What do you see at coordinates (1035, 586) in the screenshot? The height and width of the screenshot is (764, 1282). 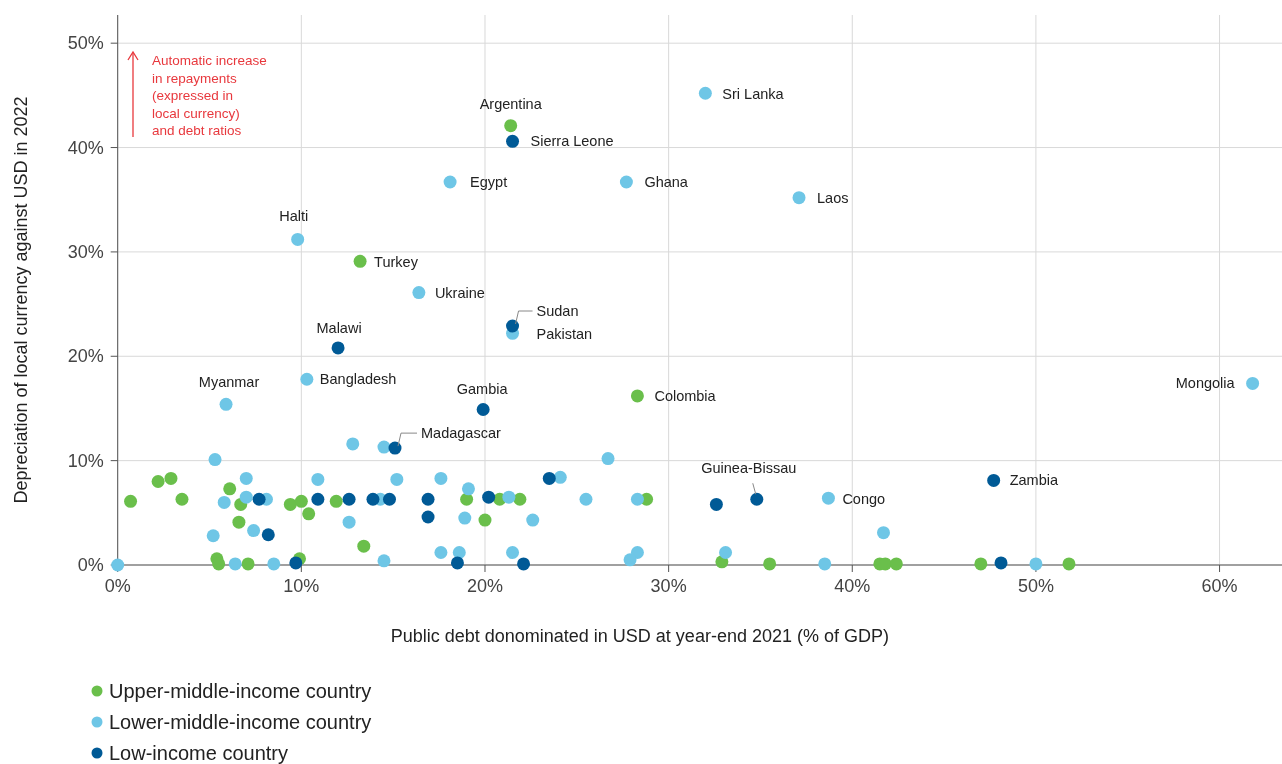 I see `x-tick-label: 50%` at bounding box center [1035, 586].